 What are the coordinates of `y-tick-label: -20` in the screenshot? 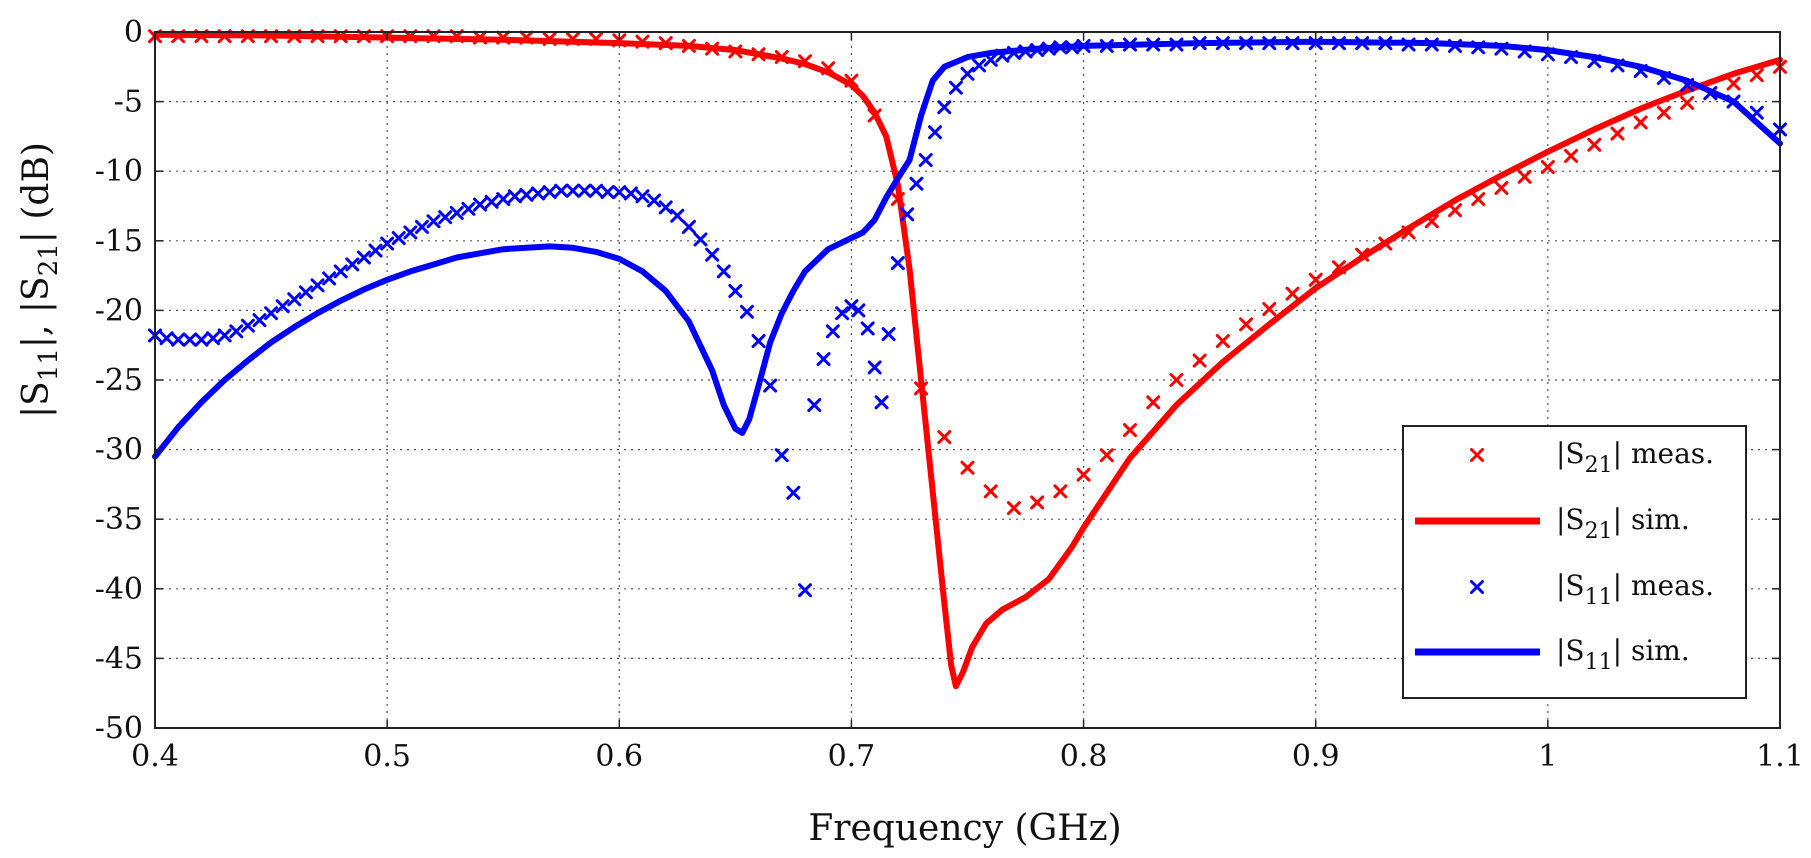 It's located at (119, 310).